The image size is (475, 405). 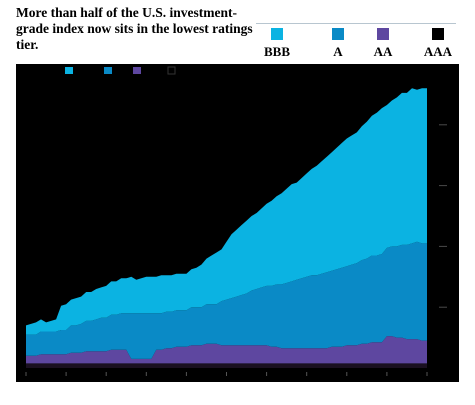 What do you see at coordinates (383, 51) in the screenshot?
I see `legend-label-aa: AA` at bounding box center [383, 51].